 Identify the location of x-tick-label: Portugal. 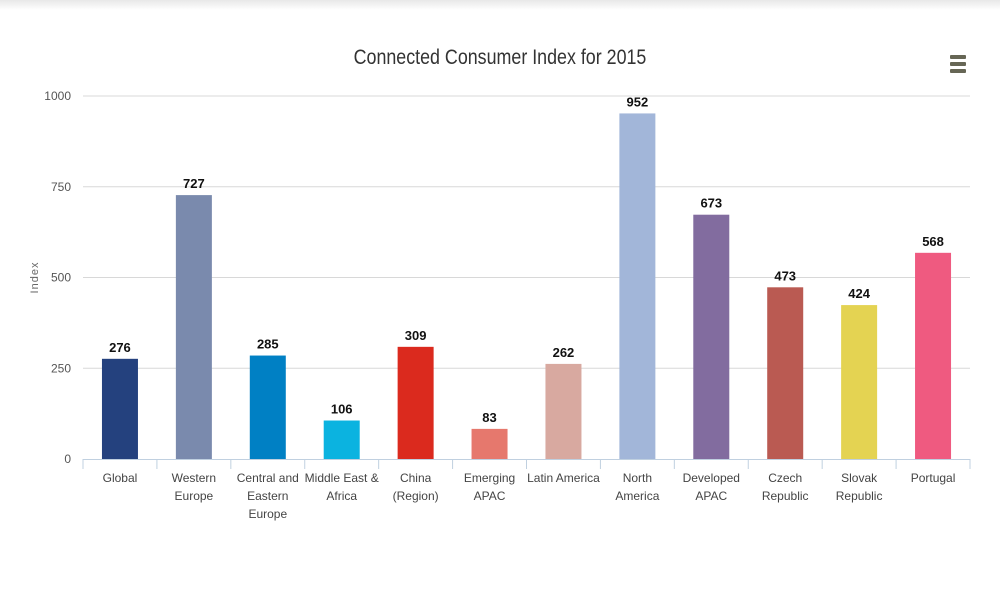
(933, 478).